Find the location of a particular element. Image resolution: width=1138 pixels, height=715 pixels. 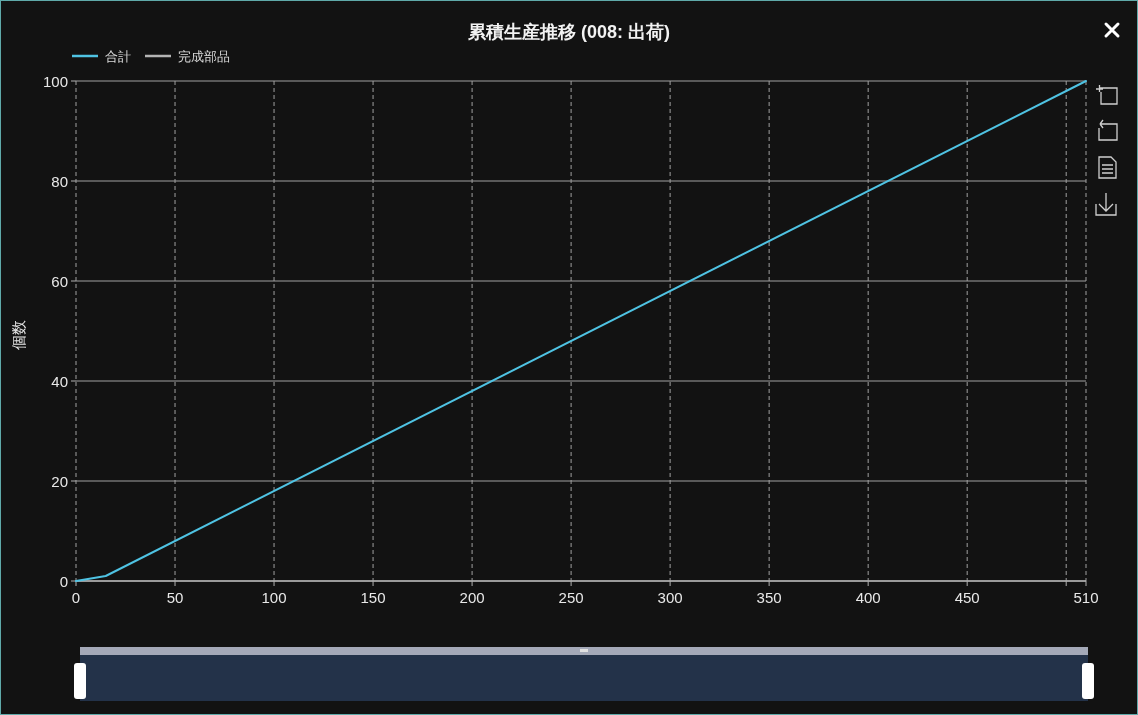

y-axis-title: 個数 is located at coordinates (18, 335).